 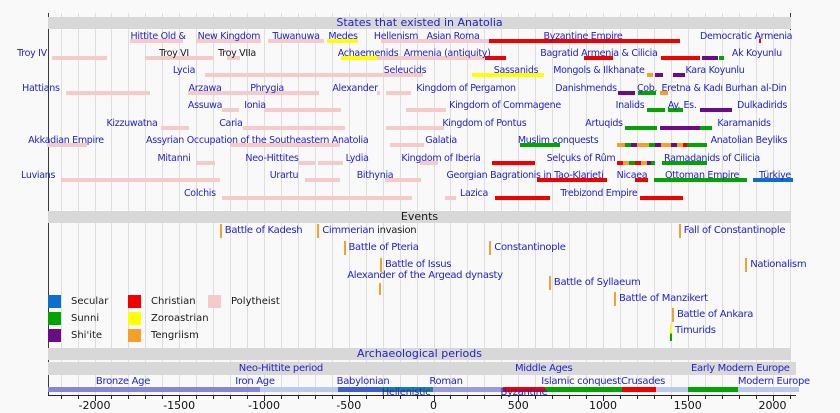 I want to click on state-label: Seleucids, so click(x=405, y=71).